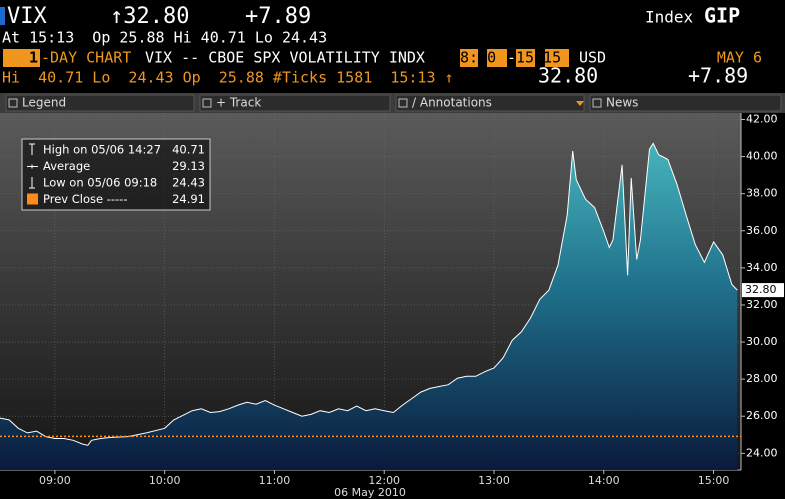 The width and height of the screenshot is (785, 499). What do you see at coordinates (494, 480) in the screenshot?
I see `x-tick-label: 13:00` at bounding box center [494, 480].